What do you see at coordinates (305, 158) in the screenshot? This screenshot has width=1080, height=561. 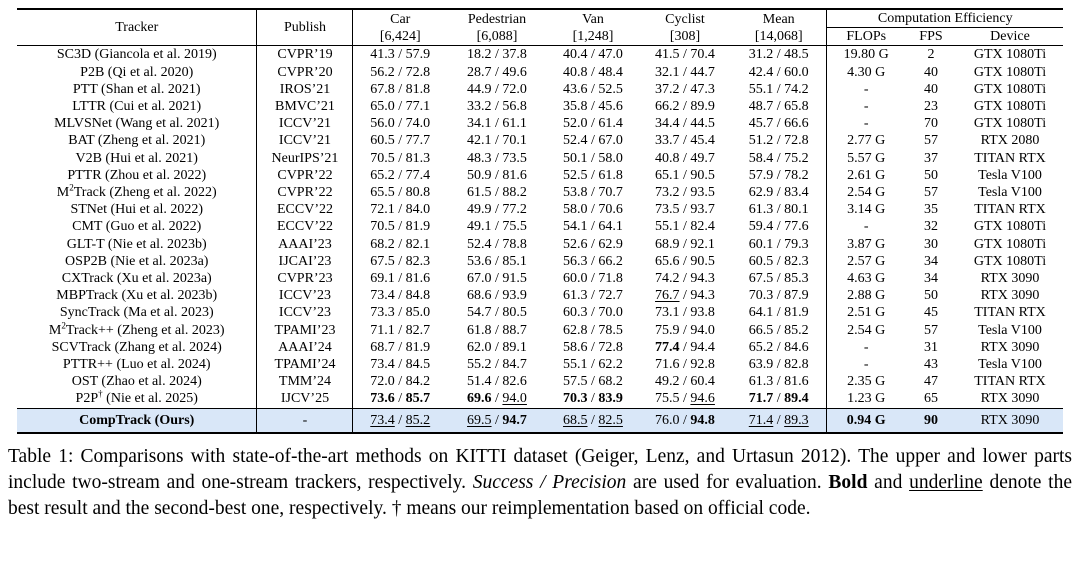 I see `cell-publish: NeurIPS’21` at bounding box center [305, 158].